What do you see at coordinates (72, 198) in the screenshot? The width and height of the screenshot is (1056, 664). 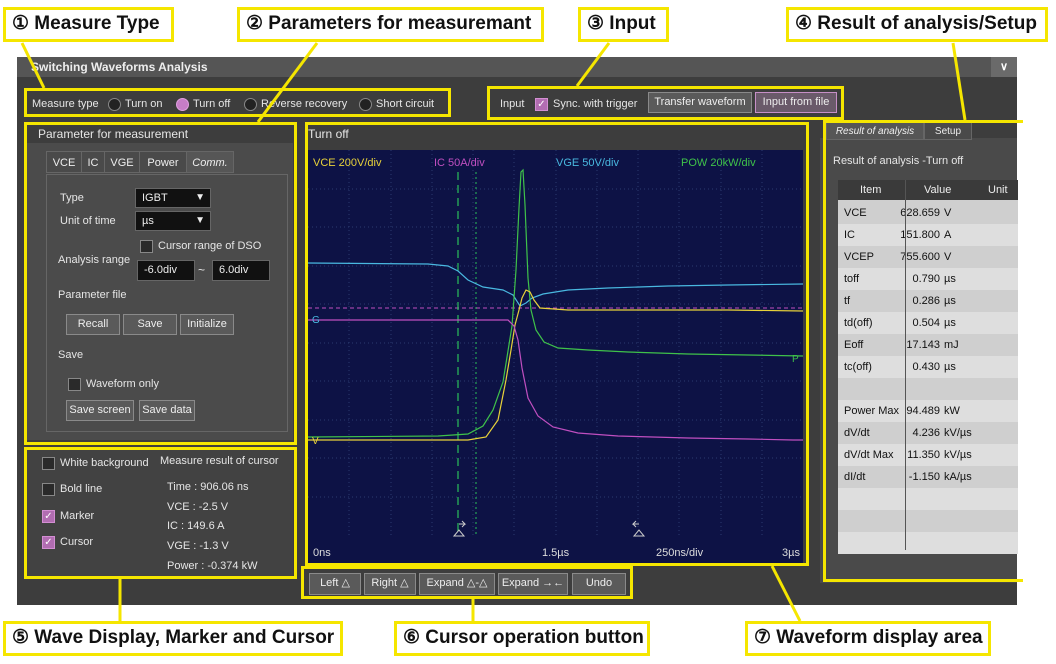 I see `type-label: Type` at bounding box center [72, 198].